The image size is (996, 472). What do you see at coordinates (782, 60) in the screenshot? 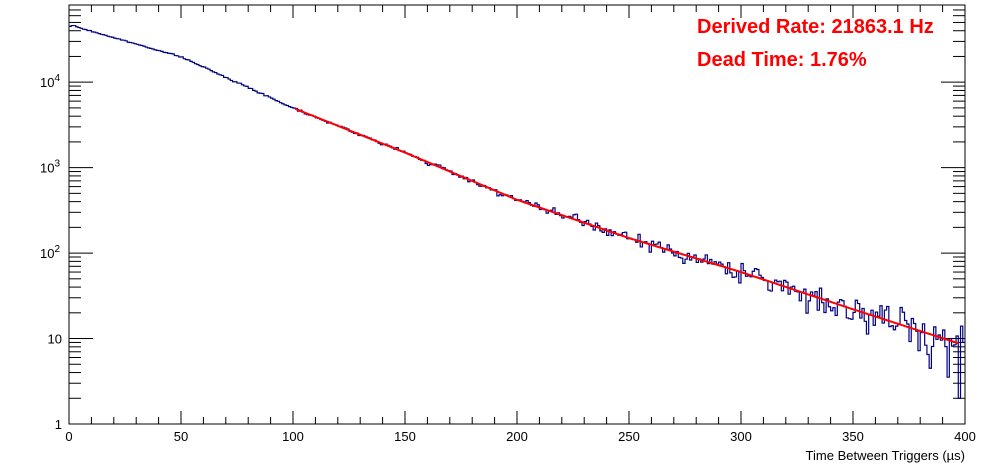
I see `annotation-dead-time: Dead Time: 1.76%` at bounding box center [782, 60].